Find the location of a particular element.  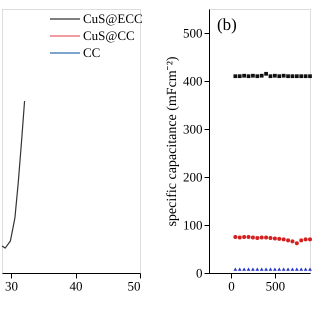

y-tick-label: 200 is located at coordinates (192, 177).